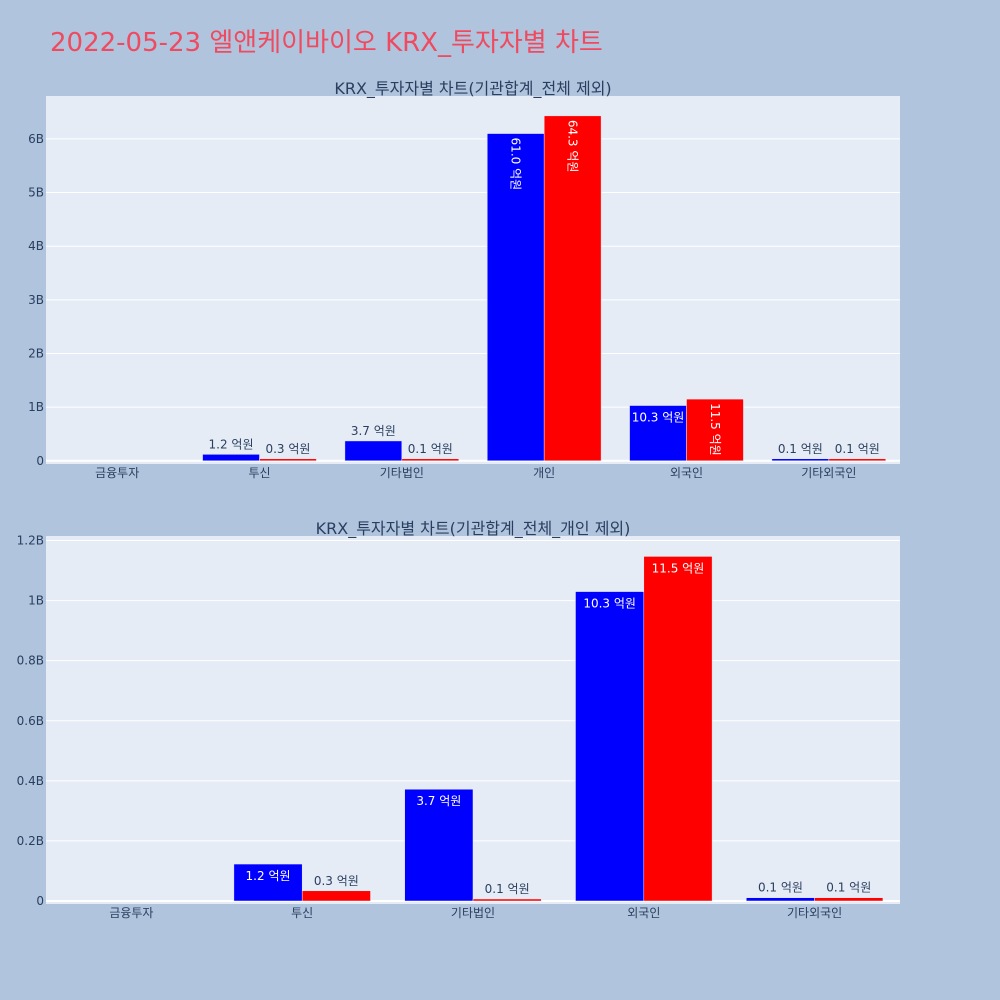 The height and width of the screenshot is (1000, 1000). What do you see at coordinates (573, 146) in the screenshot?
I see `data-label: 64.3 억원` at bounding box center [573, 146].